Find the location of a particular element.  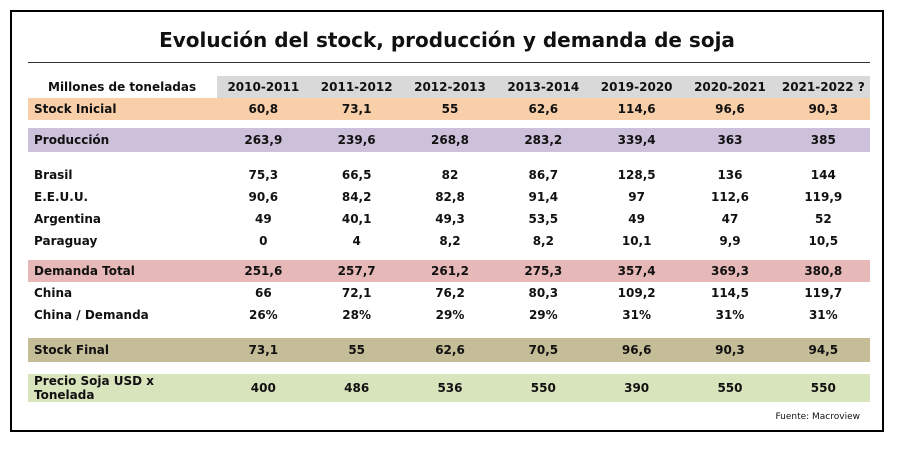

table-cell: 114,5 is located at coordinates (729, 293).